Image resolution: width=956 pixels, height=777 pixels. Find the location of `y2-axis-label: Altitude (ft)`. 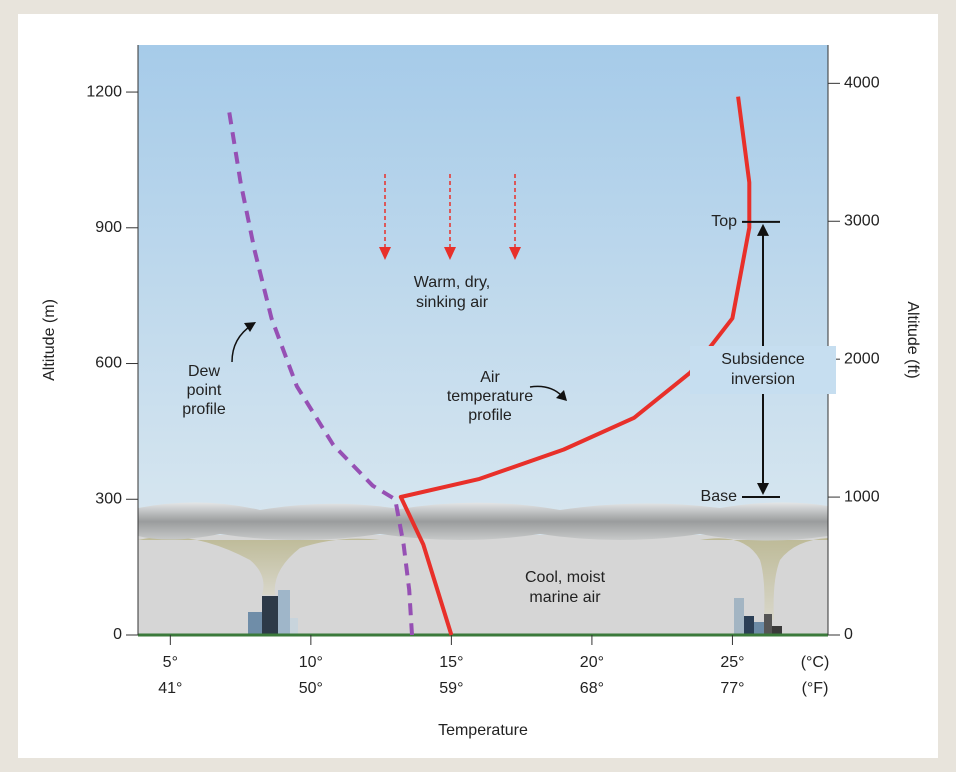

y2-axis-label: Altitude (ft) is located at coordinates (912, 339).